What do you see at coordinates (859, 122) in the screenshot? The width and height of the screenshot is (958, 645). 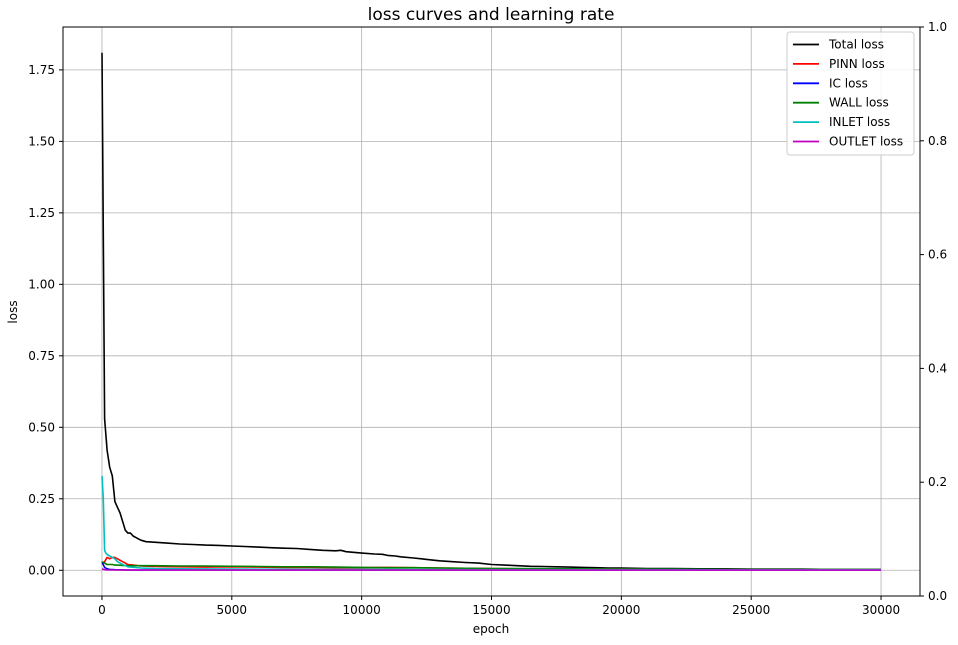 I see `legend-label-inlet-loss: INLET loss` at bounding box center [859, 122].